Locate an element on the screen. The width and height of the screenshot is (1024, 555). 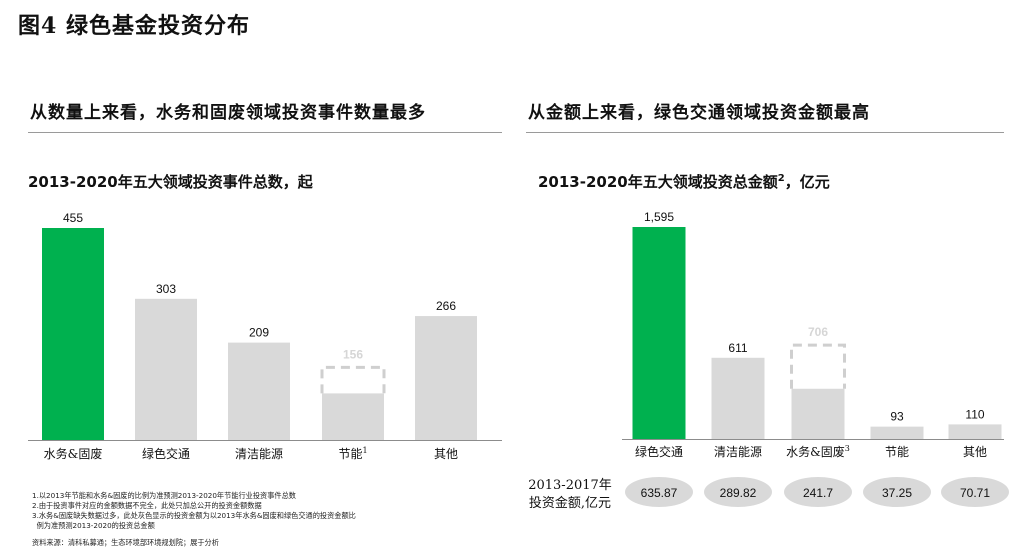
left-value-label-3: 209 is located at coordinates (259, 333).